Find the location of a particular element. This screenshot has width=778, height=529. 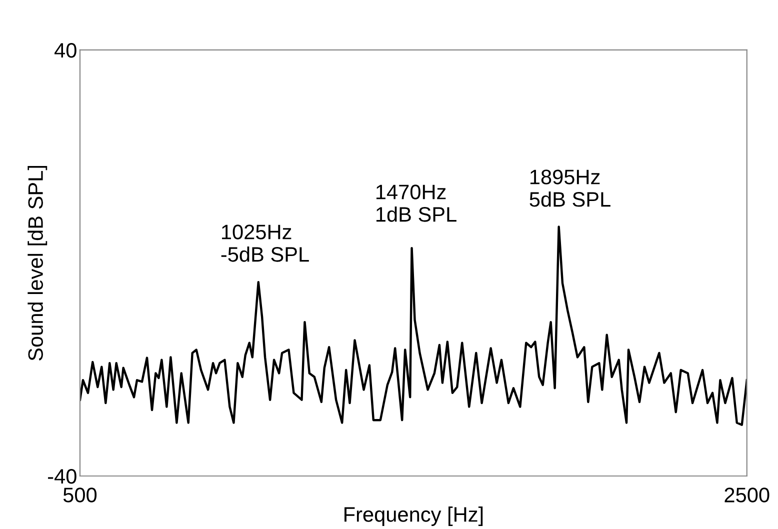

x-axis-title: Frequency [Hz] is located at coordinates (413, 516).